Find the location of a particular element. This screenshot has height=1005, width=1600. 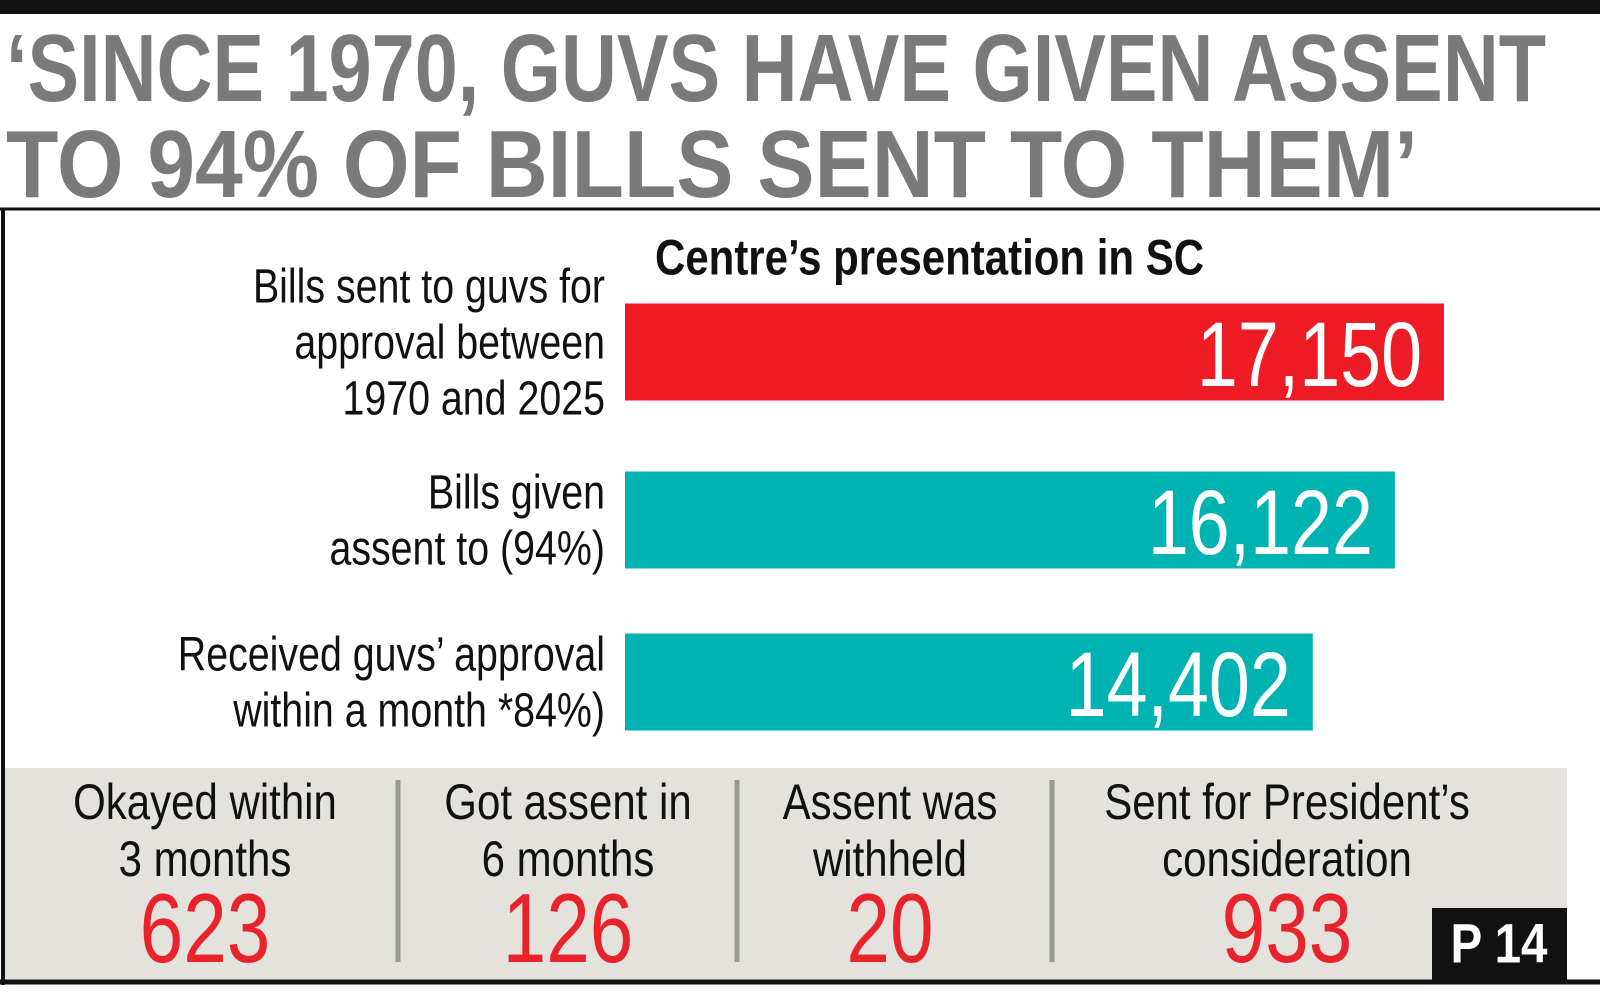

stat-label: Assent was withheld is located at coordinates (890, 829).